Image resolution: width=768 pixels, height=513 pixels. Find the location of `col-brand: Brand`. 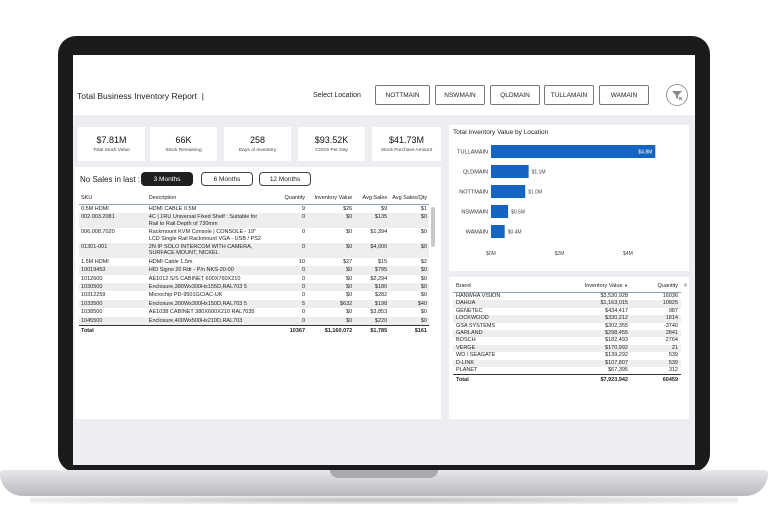

col-brand: Brand is located at coordinates (508, 287).